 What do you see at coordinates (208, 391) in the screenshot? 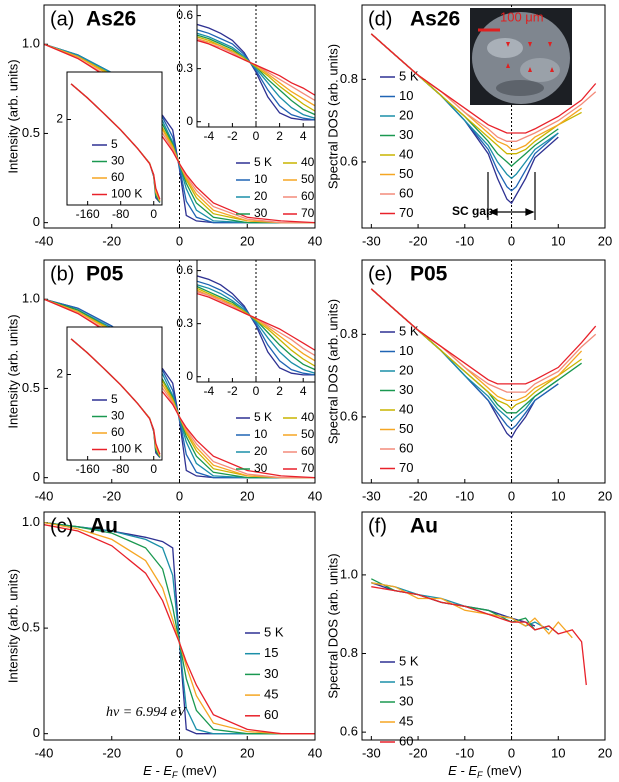
I see `x-tick-label: -4` at bounding box center [208, 391].